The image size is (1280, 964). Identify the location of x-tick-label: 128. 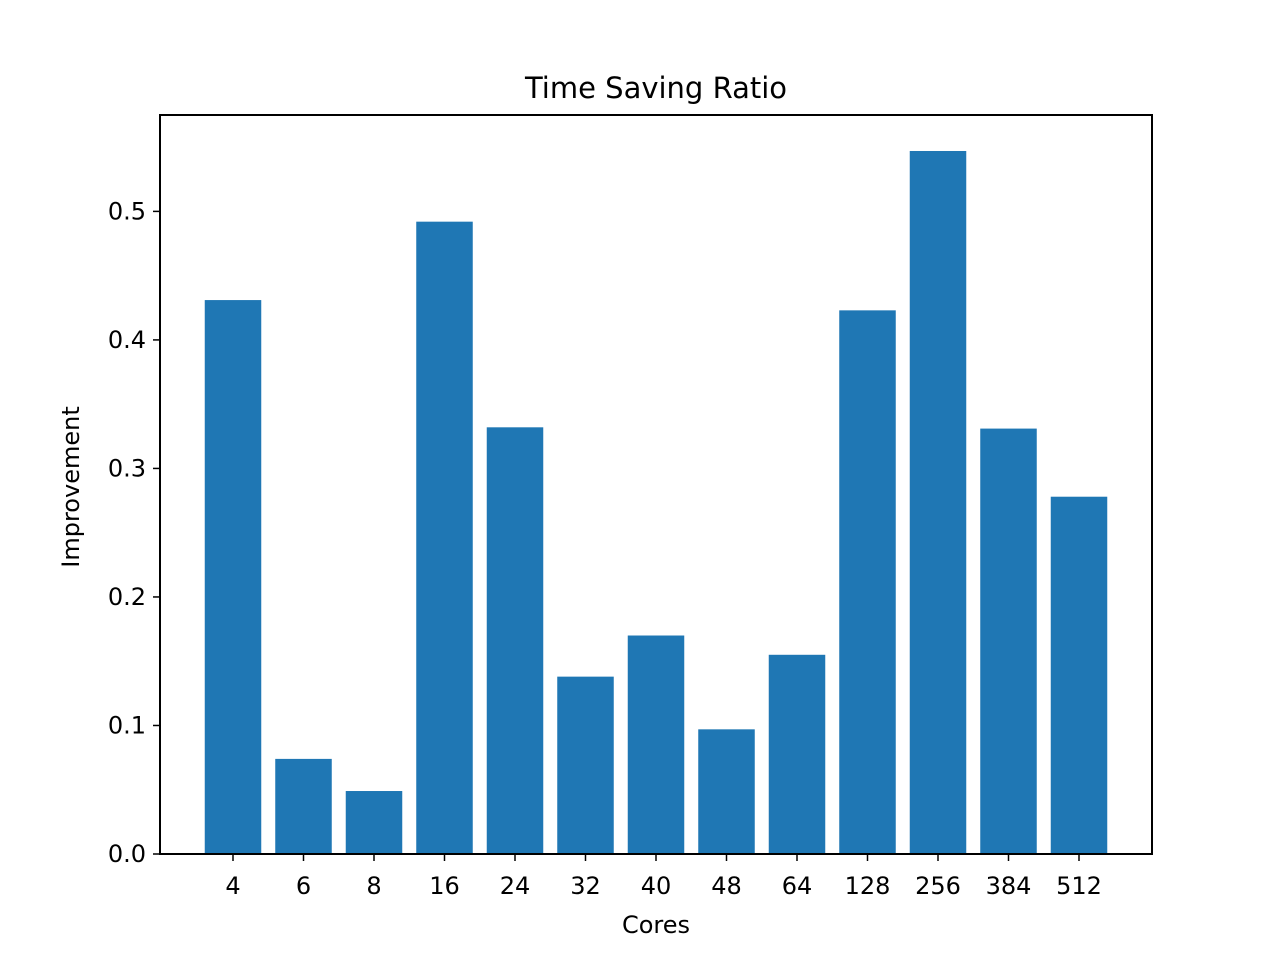
(868, 886).